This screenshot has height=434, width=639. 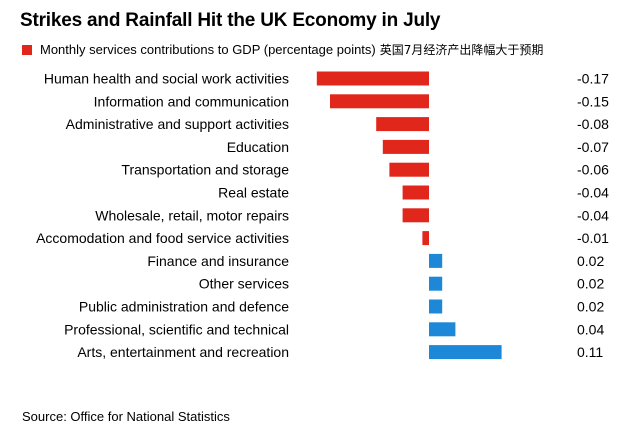 What do you see at coordinates (176, 329) in the screenshot?
I see `category-label: Professional, scientific and technical` at bounding box center [176, 329].